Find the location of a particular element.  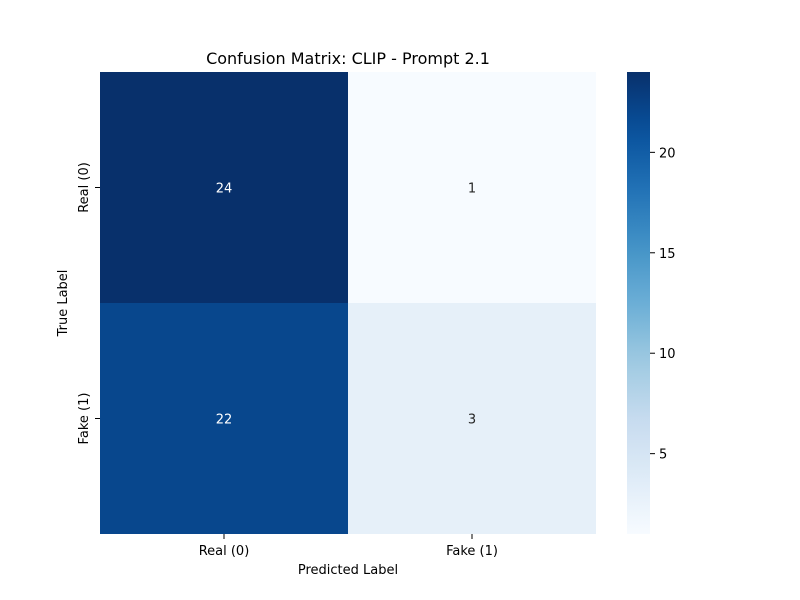

colorbar-tick-label: 10 is located at coordinates (667, 354).